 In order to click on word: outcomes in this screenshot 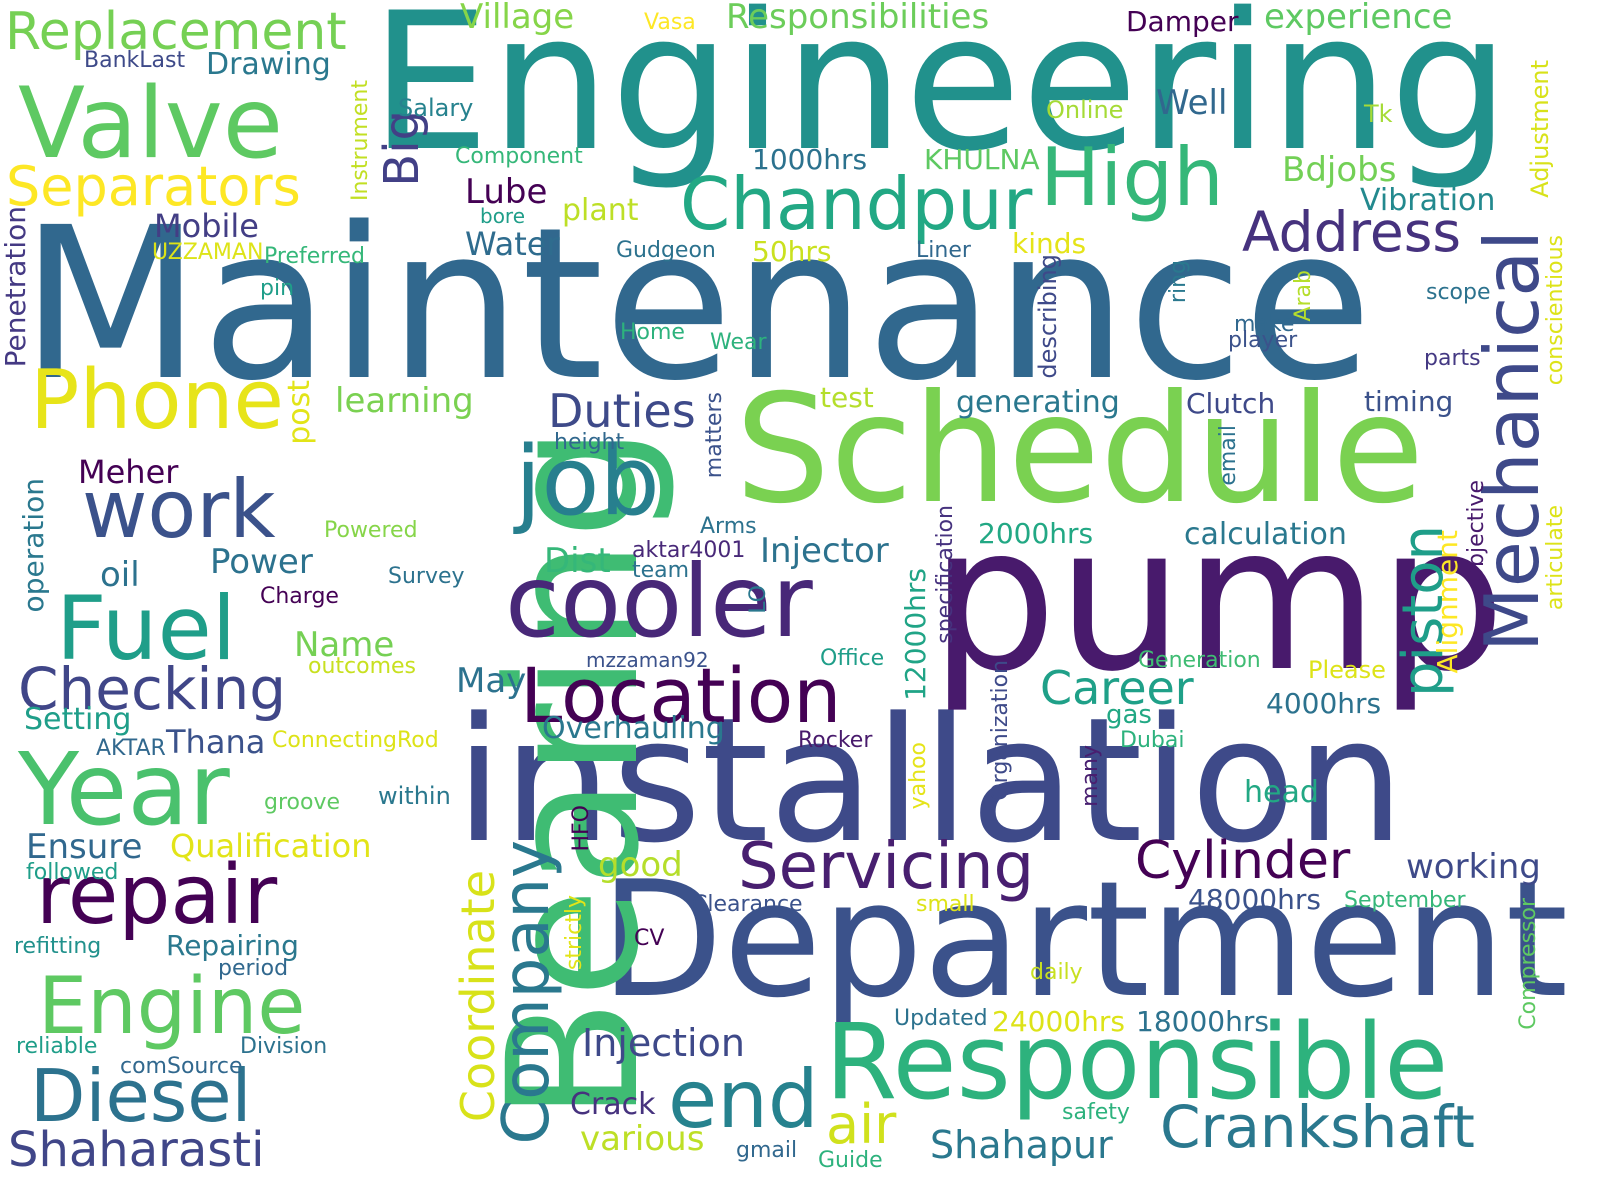, I will do `click(362, 666)`.